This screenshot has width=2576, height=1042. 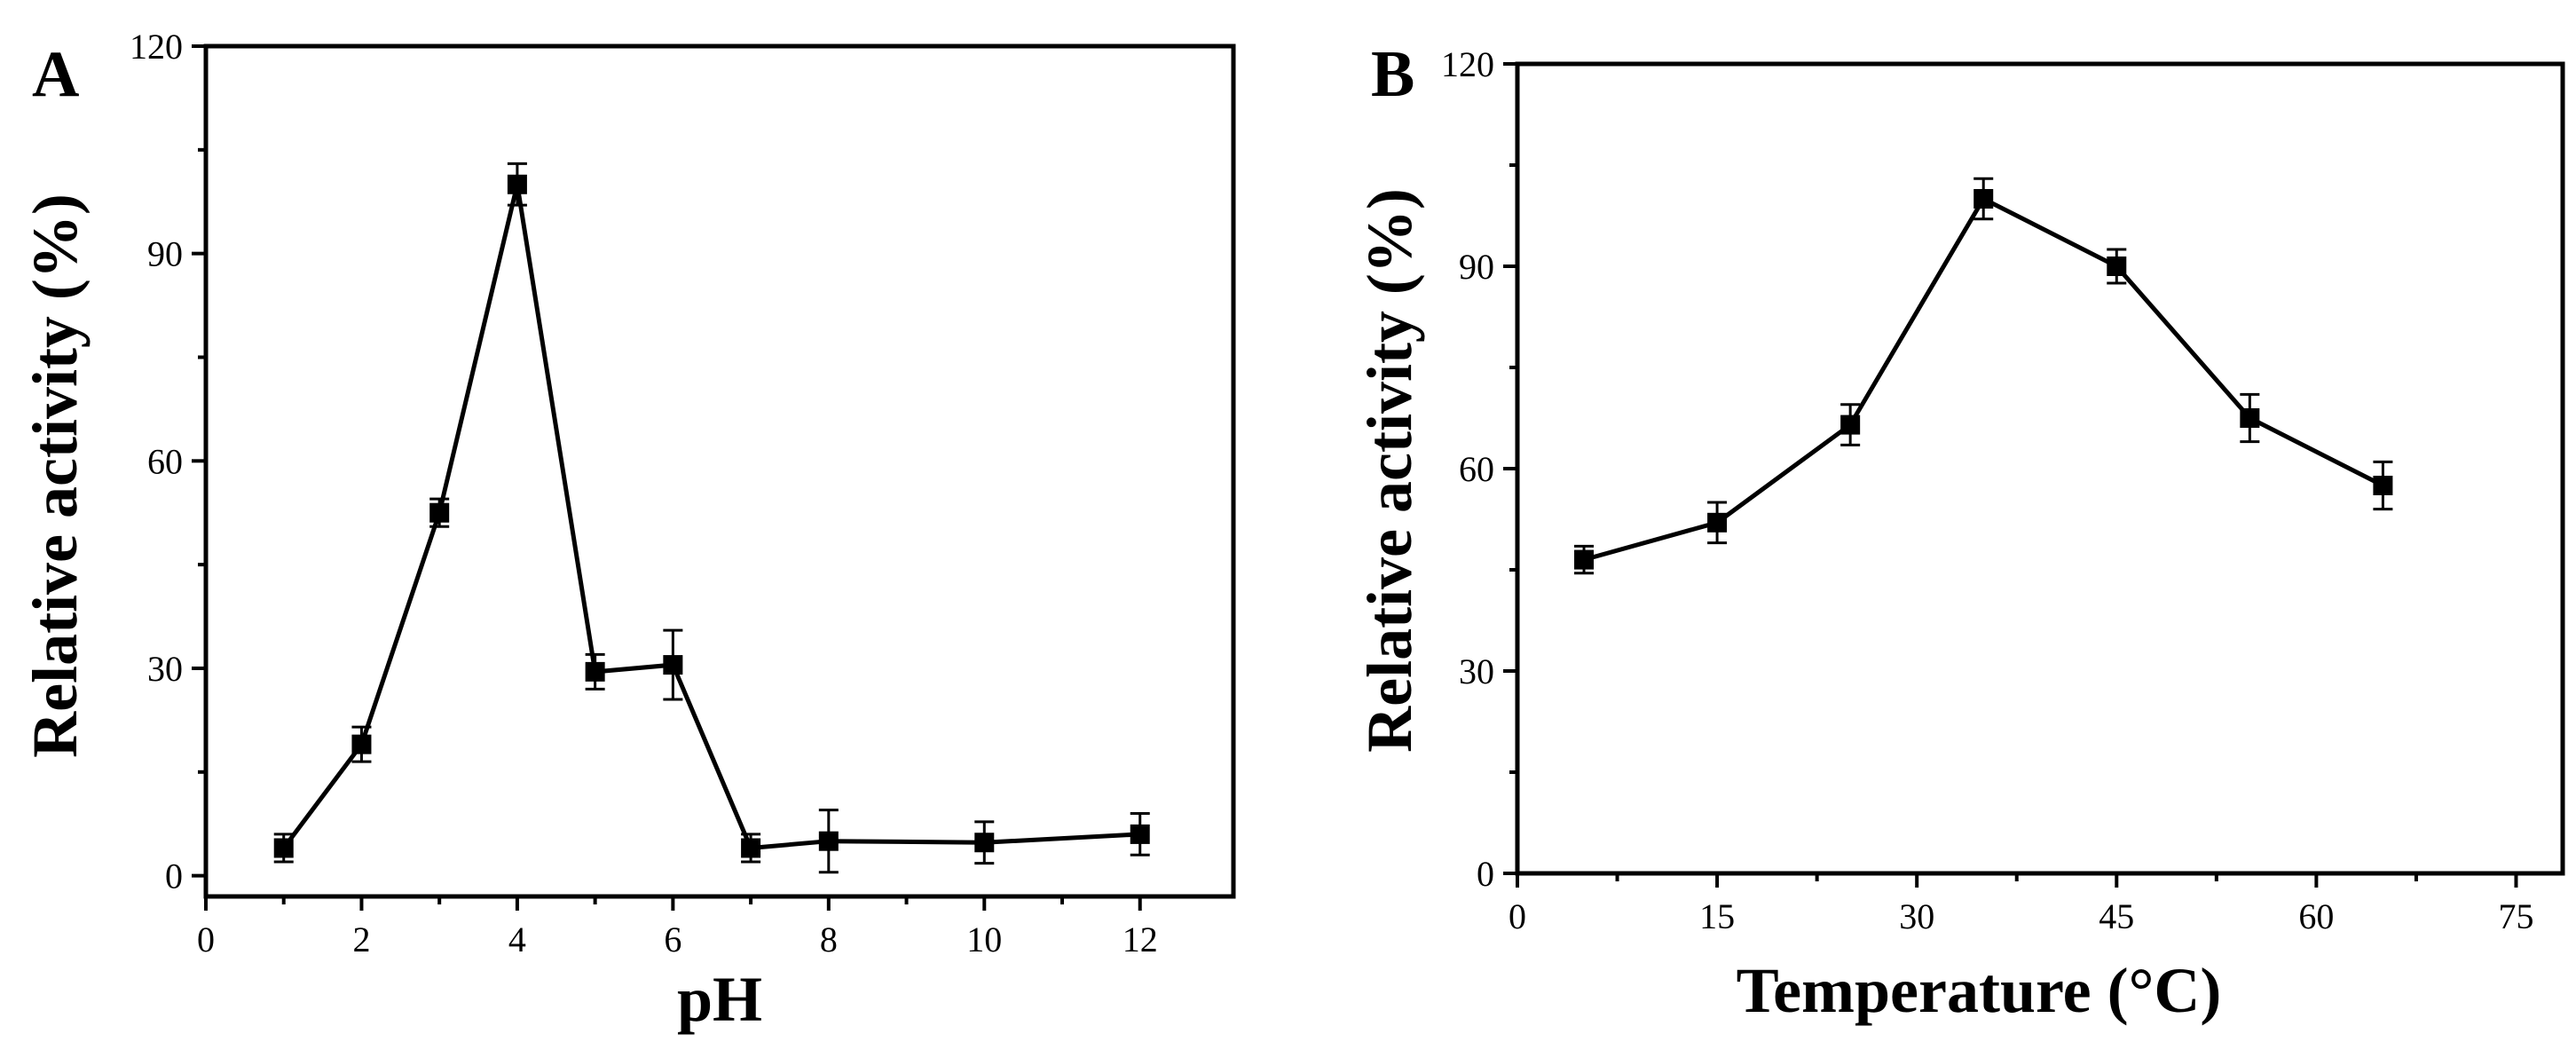 I want to click on panel-b-y-axis-label: Relative activity (%), so click(x=1389, y=470).